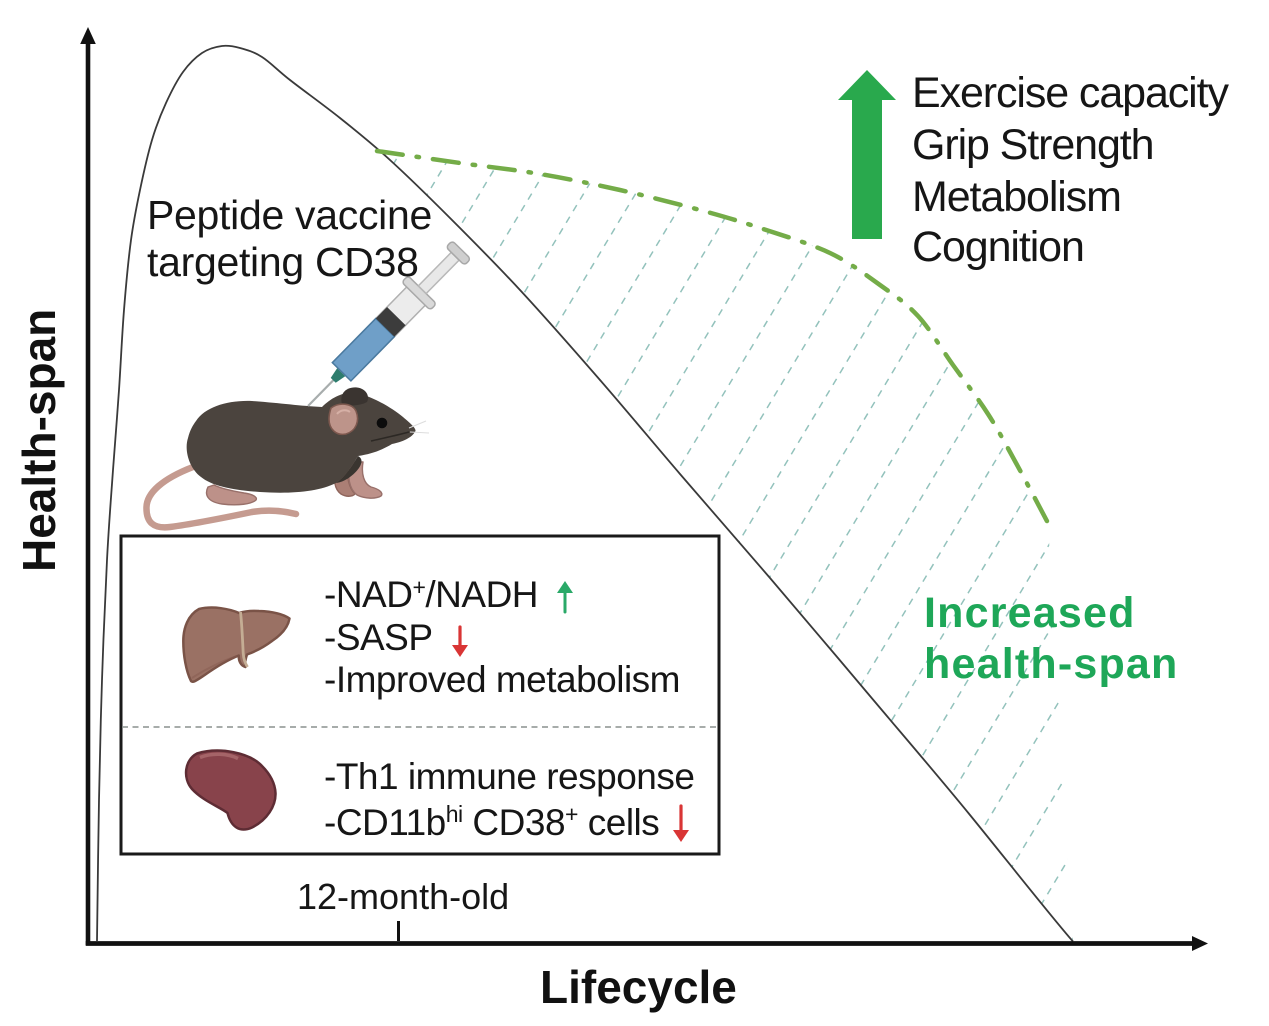 The width and height of the screenshot is (1269, 1026). What do you see at coordinates (998, 247) in the screenshot?
I see `svg-text: Cognition` at bounding box center [998, 247].